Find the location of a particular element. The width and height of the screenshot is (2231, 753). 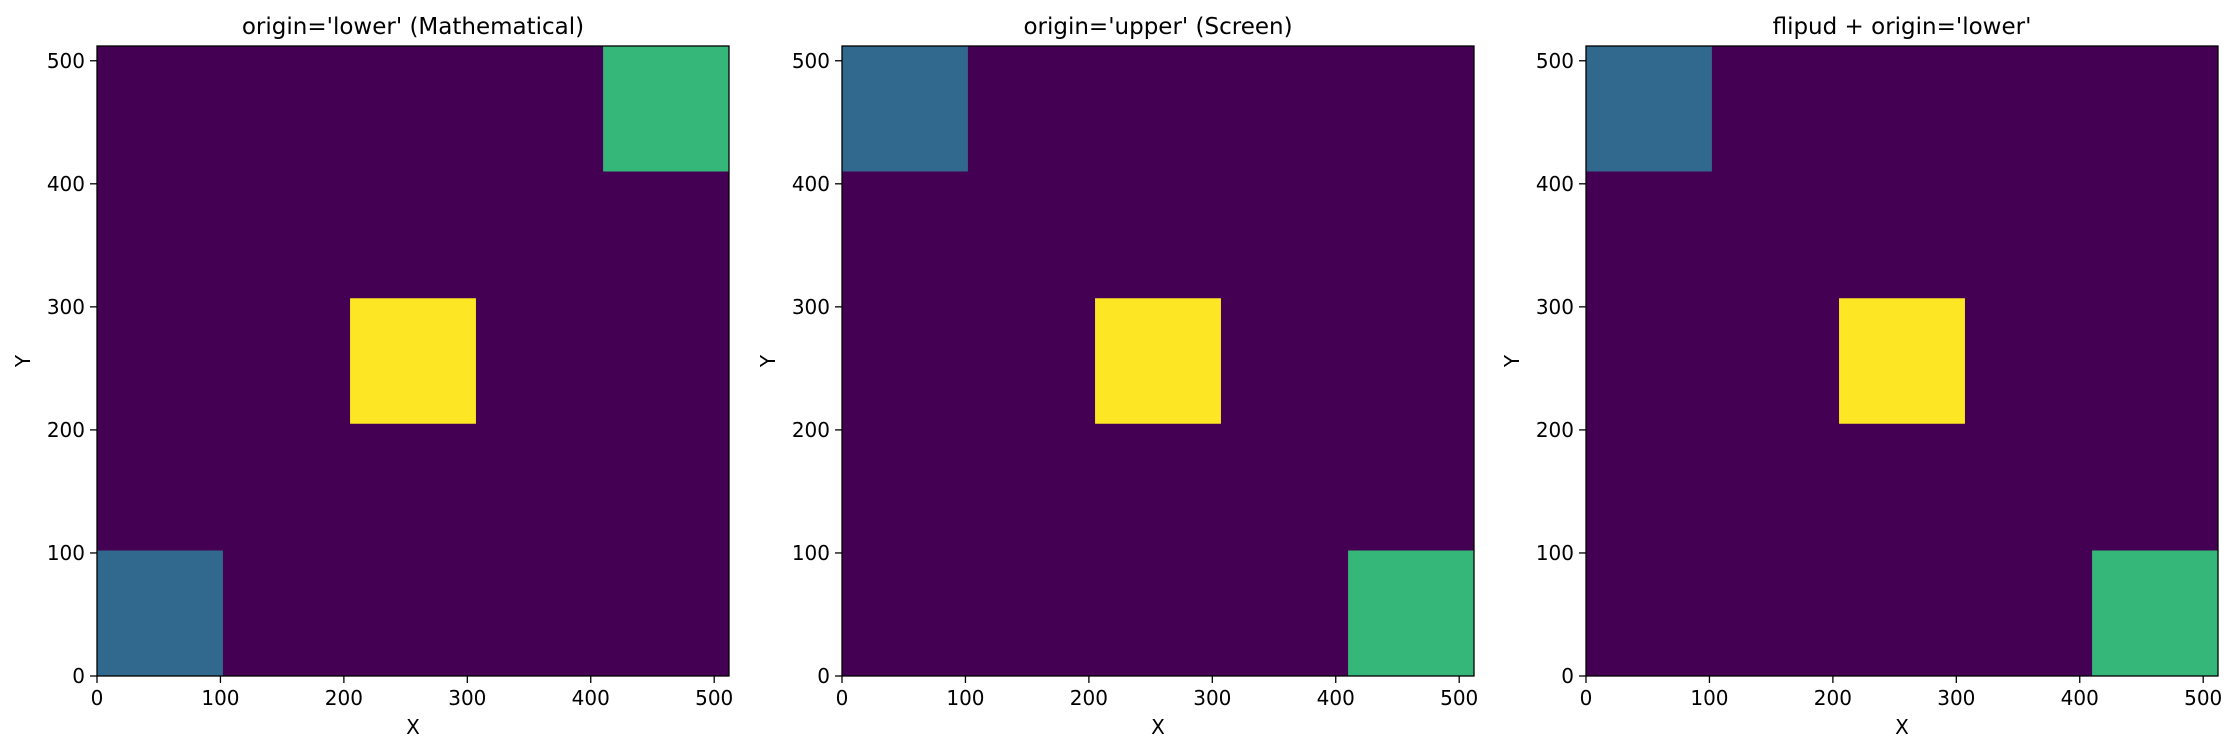

chart-title: origin='upper' (Screen) is located at coordinates (1157, 27).